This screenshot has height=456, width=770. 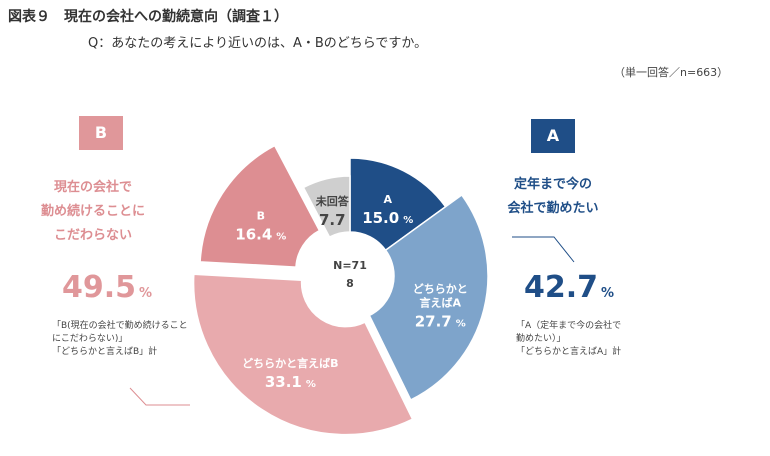 What do you see at coordinates (311, 384) in the screenshot?
I see `slice-unit-leanB: %` at bounding box center [311, 384].